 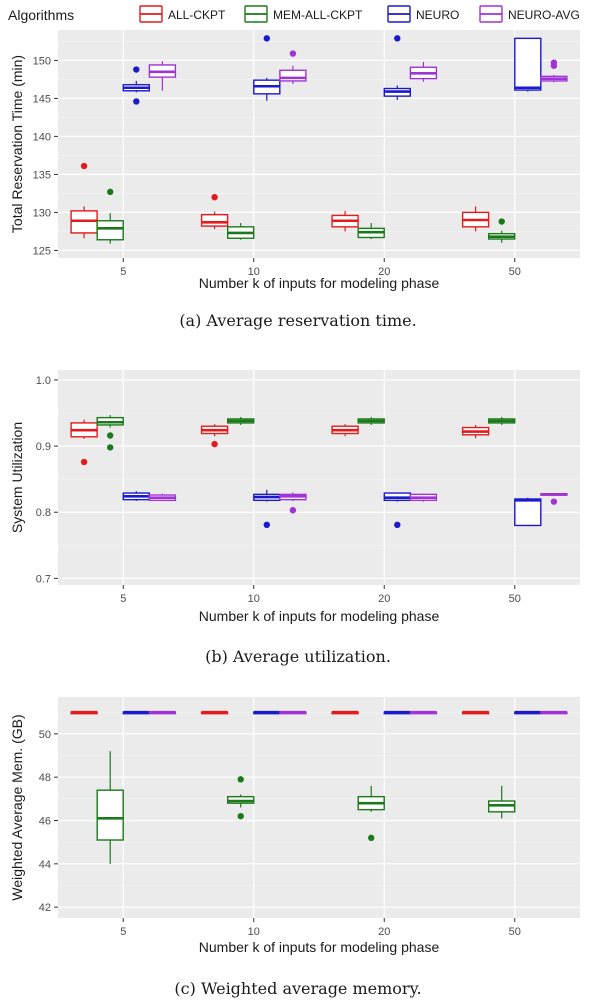 What do you see at coordinates (297, 988) in the screenshot?
I see `figure-caption: (c) Weighted average memory.` at bounding box center [297, 988].